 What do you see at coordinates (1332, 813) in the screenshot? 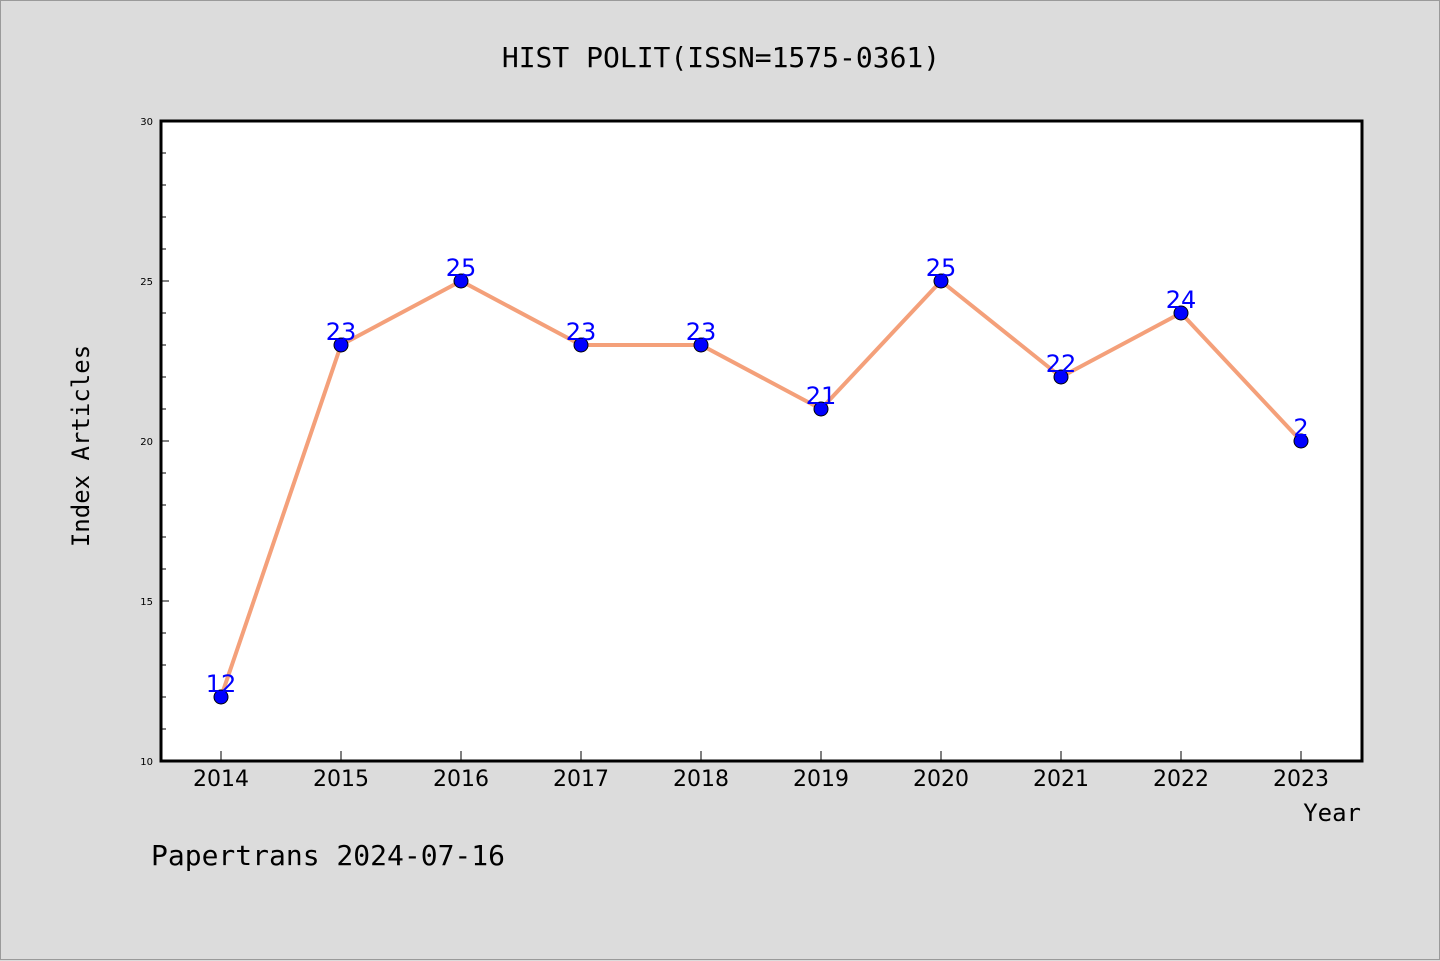
I see `x-axis-label: Year` at bounding box center [1332, 813].